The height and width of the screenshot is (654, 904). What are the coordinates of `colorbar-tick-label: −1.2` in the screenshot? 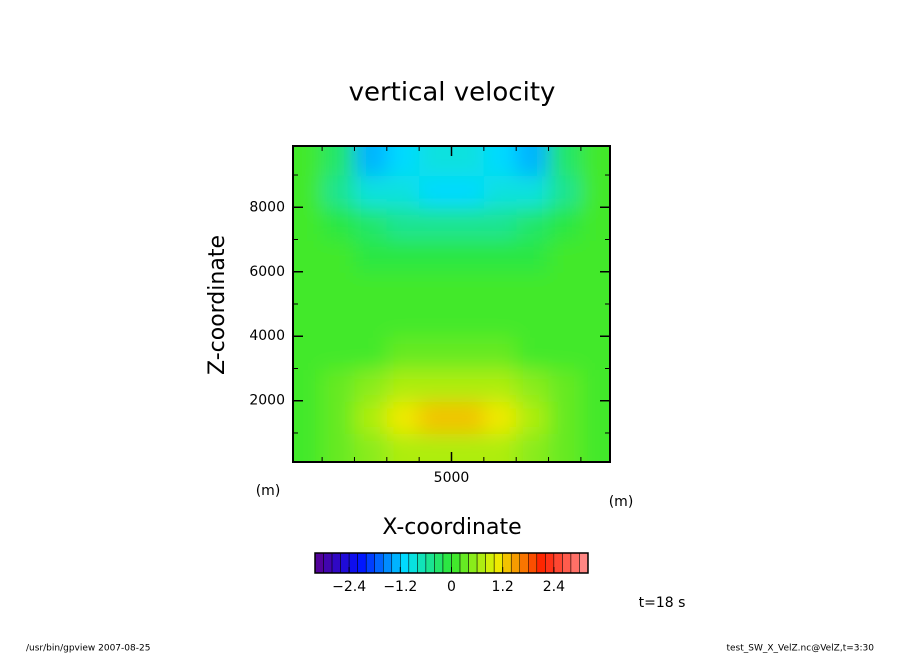 It's located at (400, 587).